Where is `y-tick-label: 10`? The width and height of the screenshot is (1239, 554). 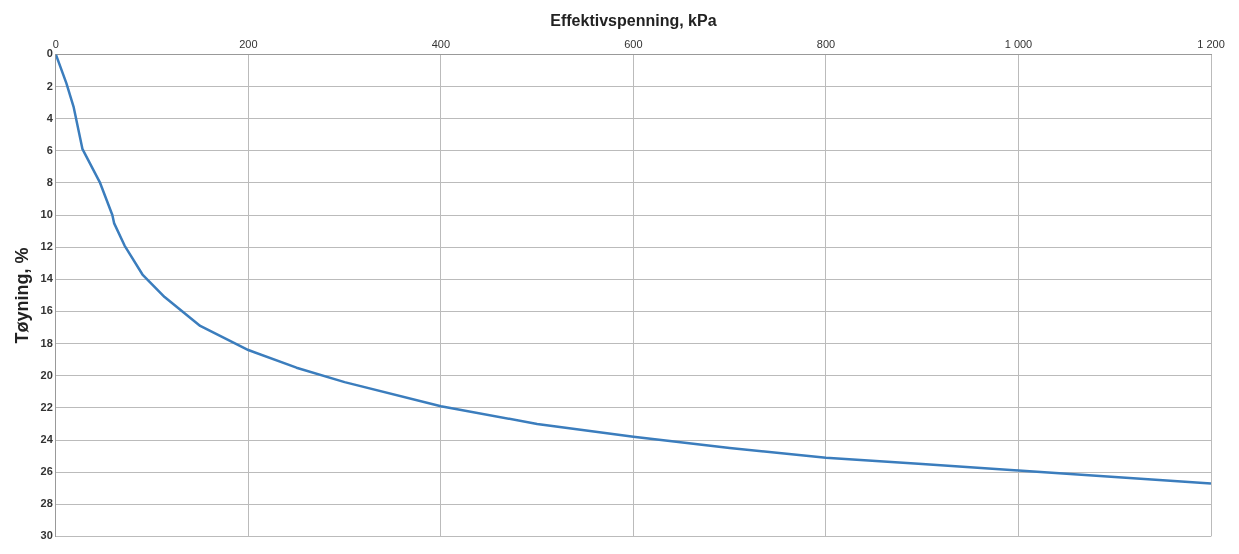
y-tick-label: 10 is located at coordinates (46, 214).